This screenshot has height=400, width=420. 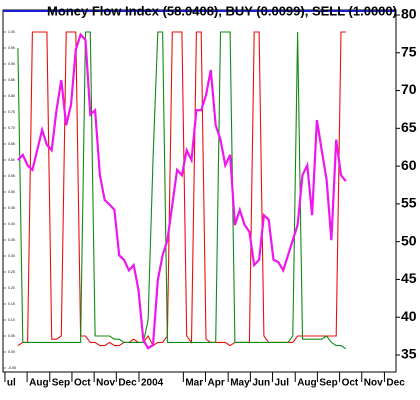 What do you see at coordinates (409, 240) in the screenshot?
I see `y2-tick-label: 50` at bounding box center [409, 240].